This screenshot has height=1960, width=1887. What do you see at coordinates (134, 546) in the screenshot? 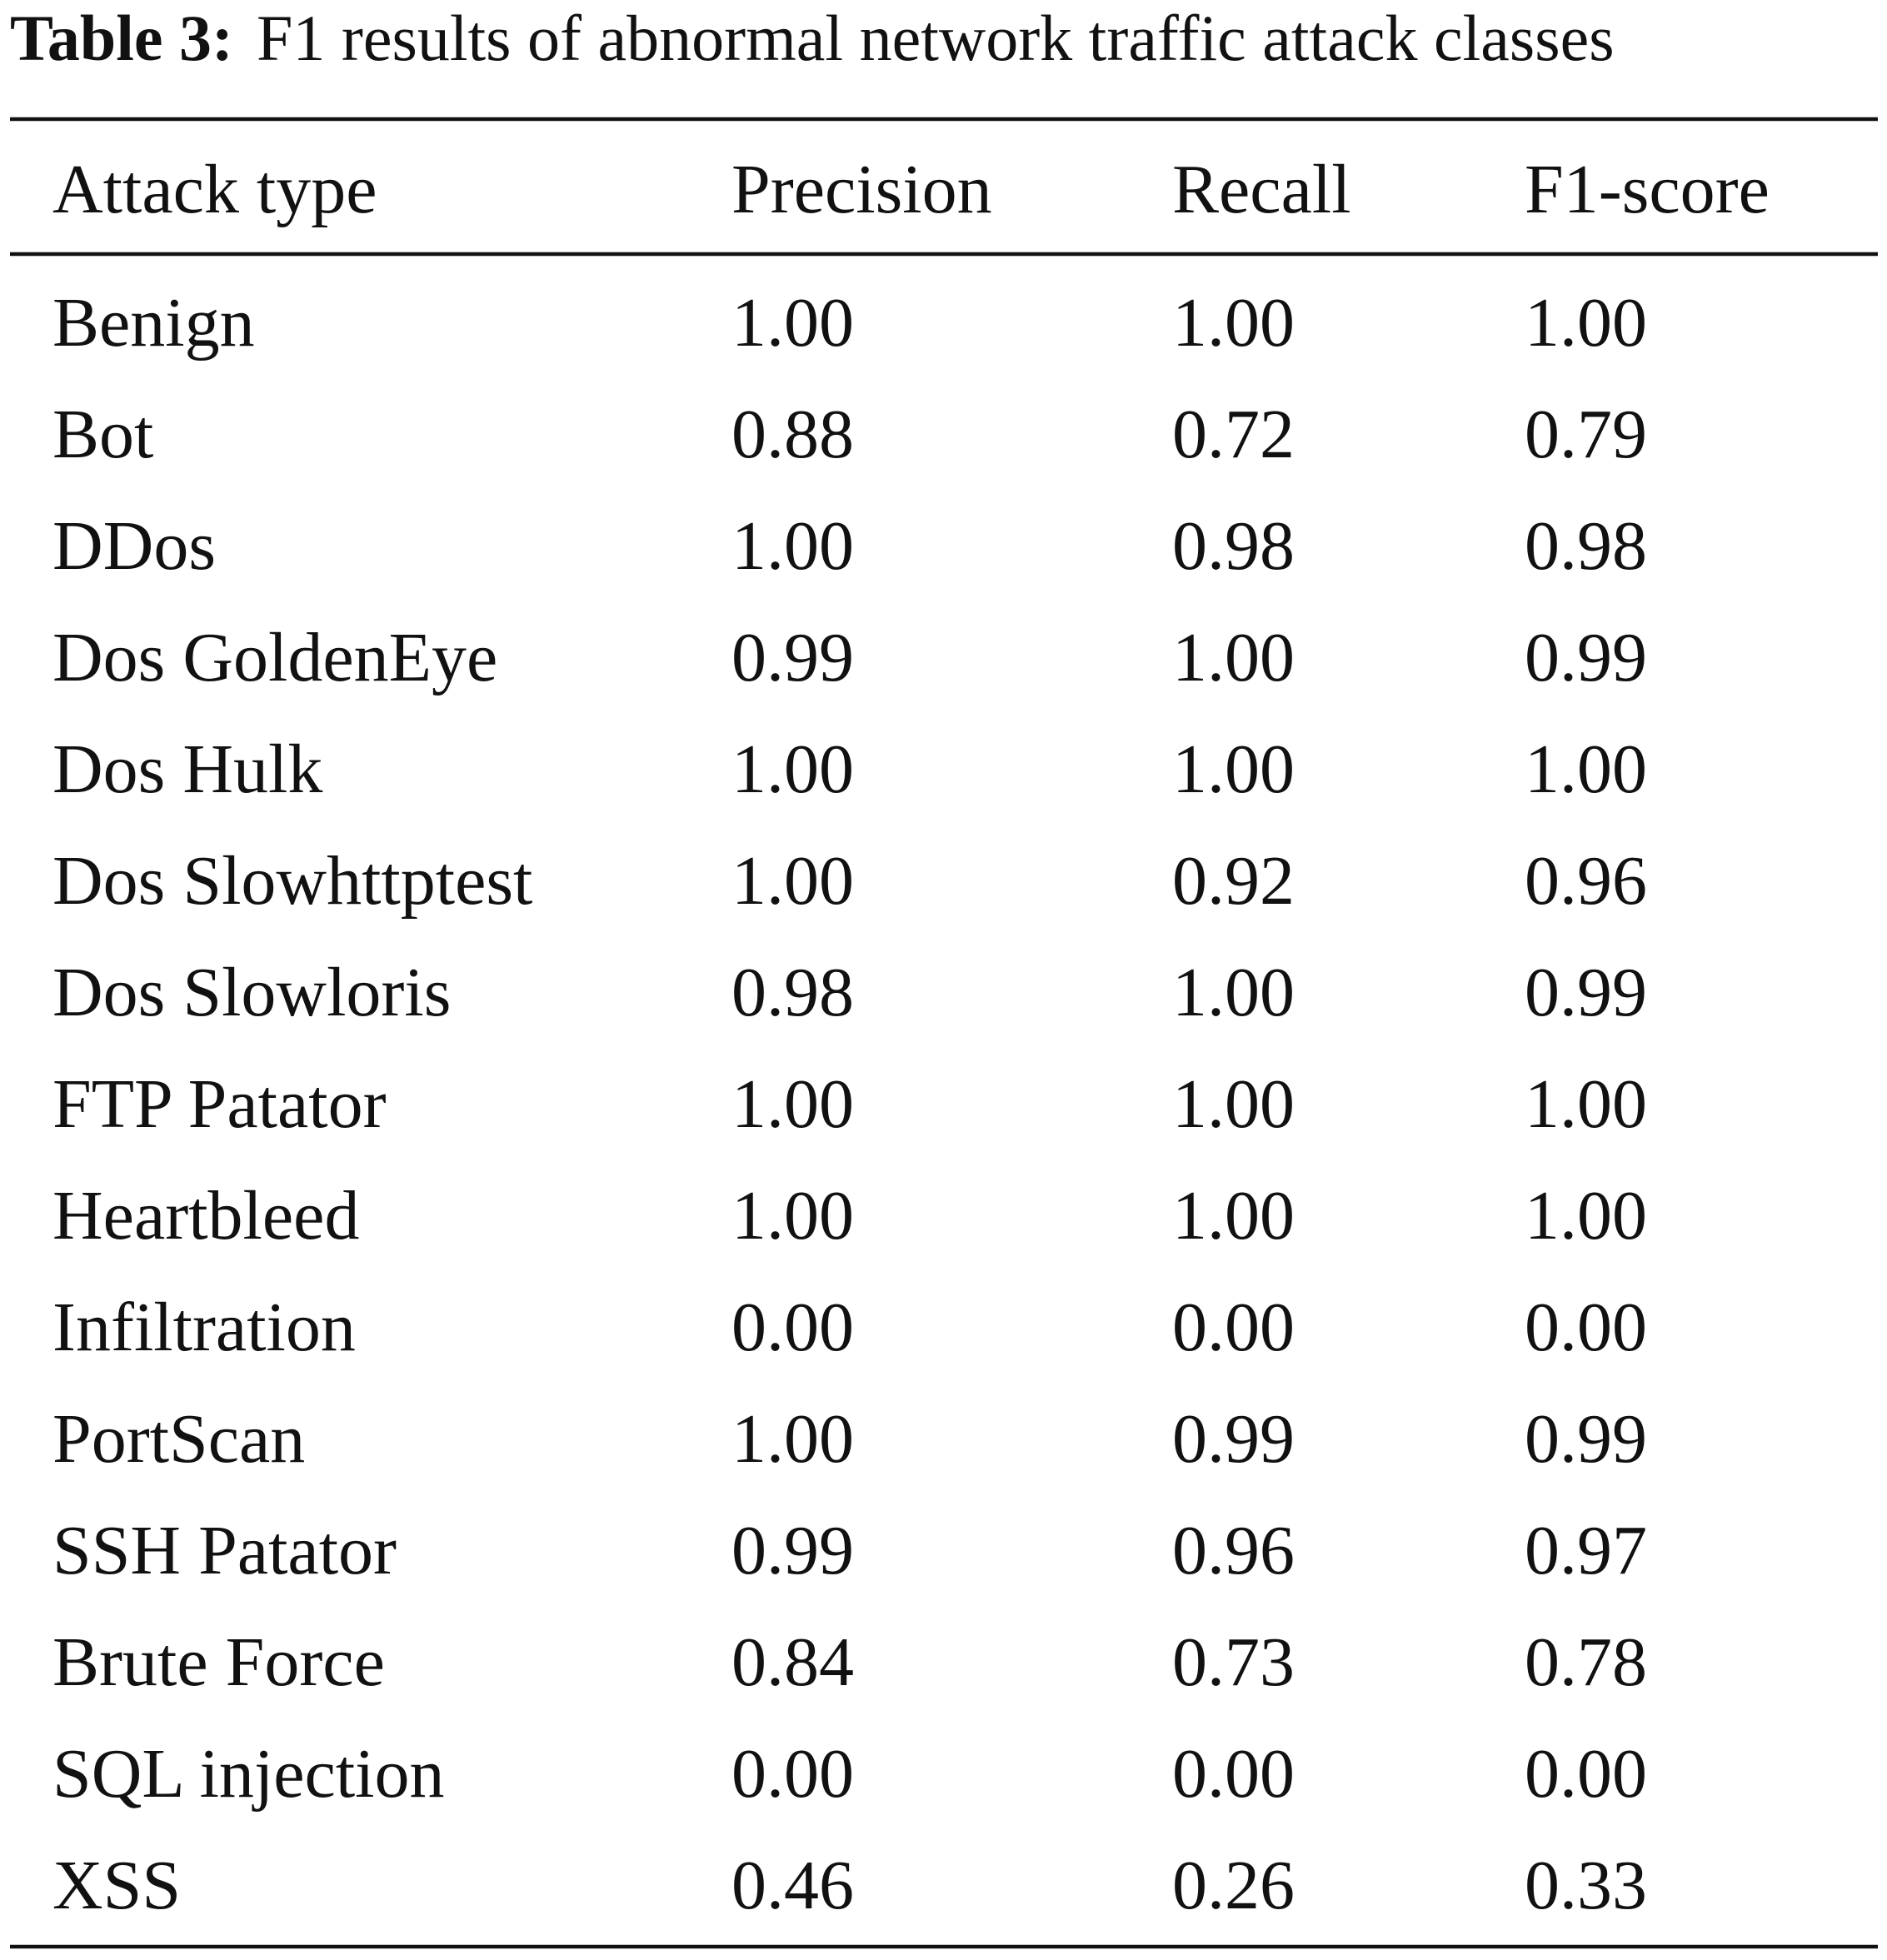
I see `row-label: DDos` at bounding box center [134, 546].